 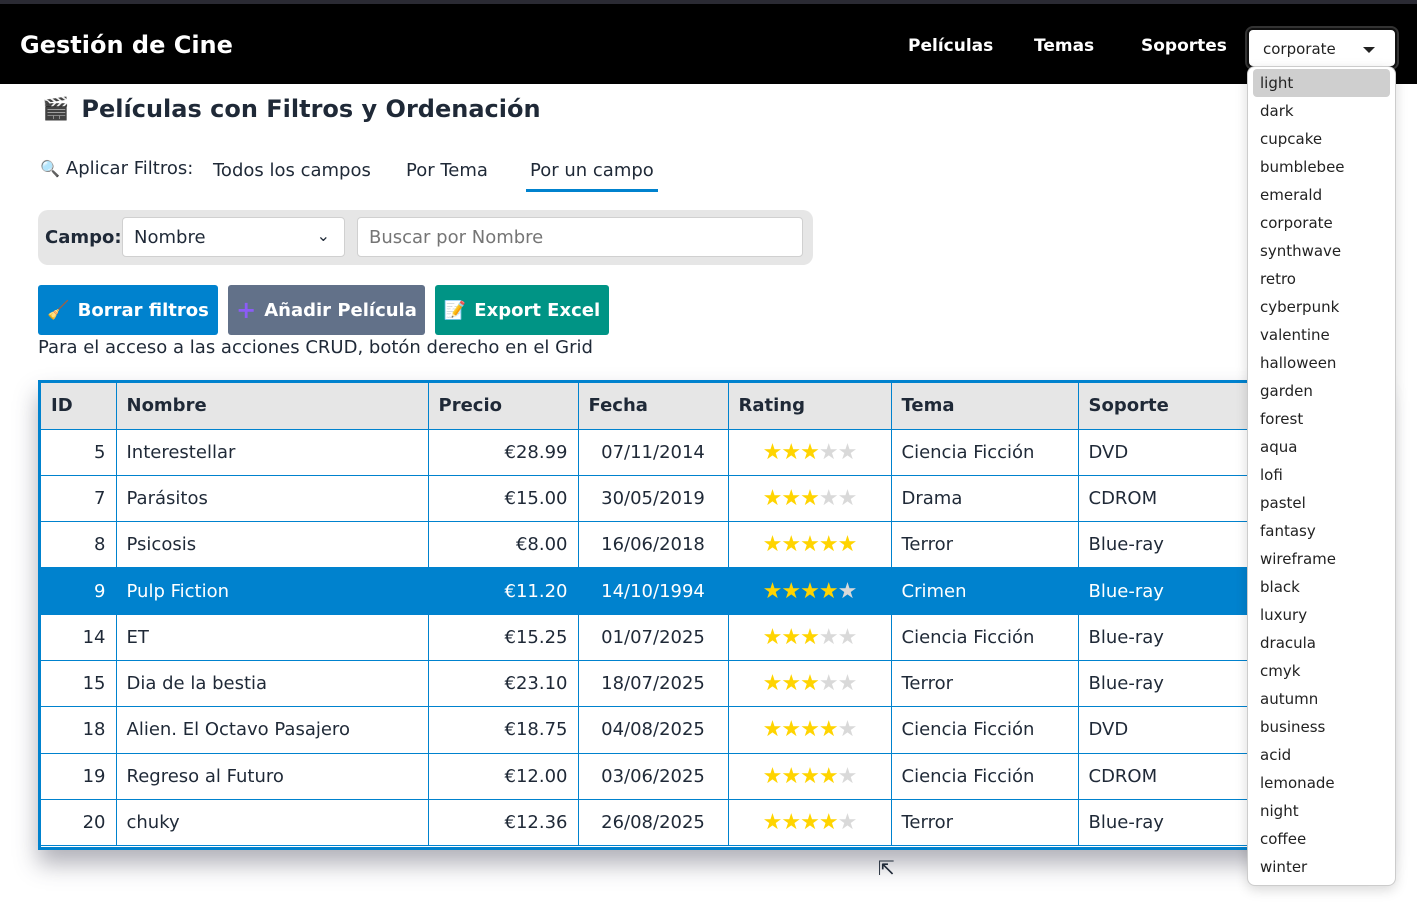 What do you see at coordinates (1297, 783) in the screenshot?
I see `theme-option-lemonade: lemonade` at bounding box center [1297, 783].